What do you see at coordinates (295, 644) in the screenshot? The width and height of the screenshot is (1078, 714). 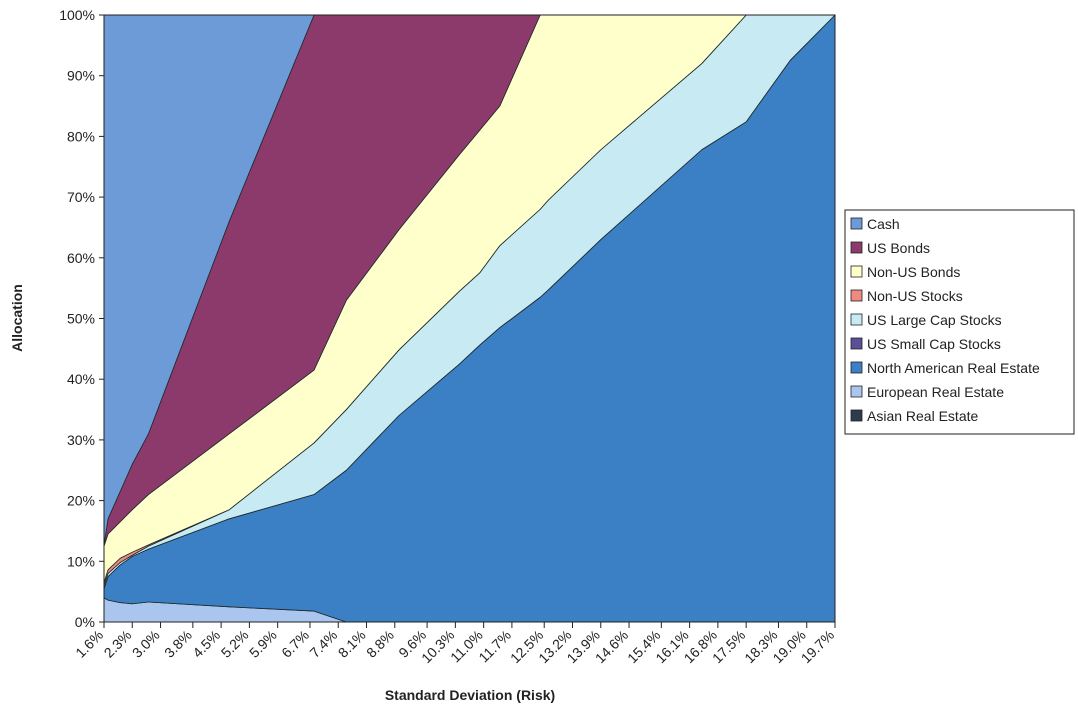 I see `x-tick-label: 6.7%` at bounding box center [295, 644].